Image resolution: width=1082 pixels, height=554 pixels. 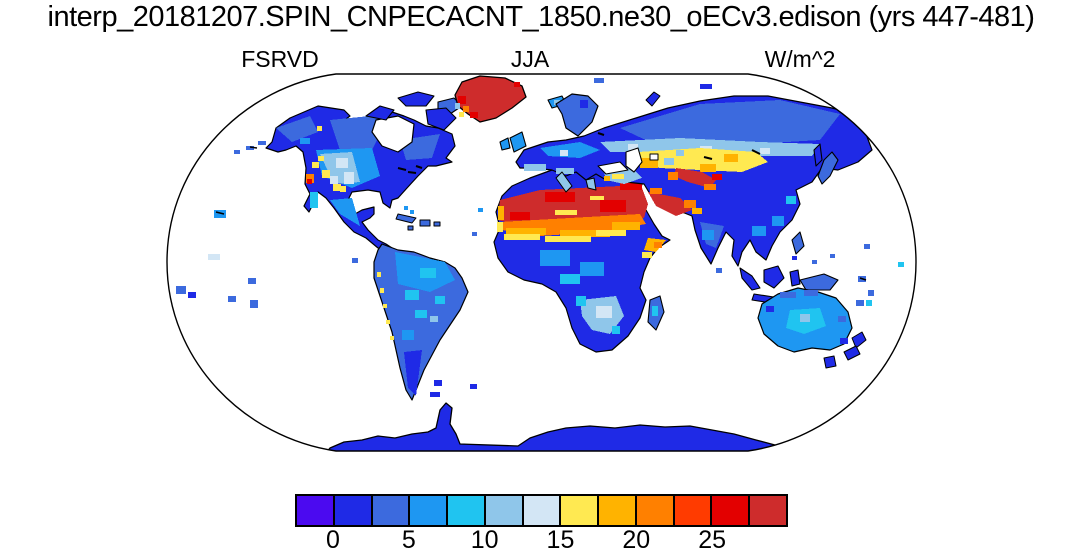 What do you see at coordinates (712, 540) in the screenshot?
I see `colorbar-tick-label: 25` at bounding box center [712, 540].